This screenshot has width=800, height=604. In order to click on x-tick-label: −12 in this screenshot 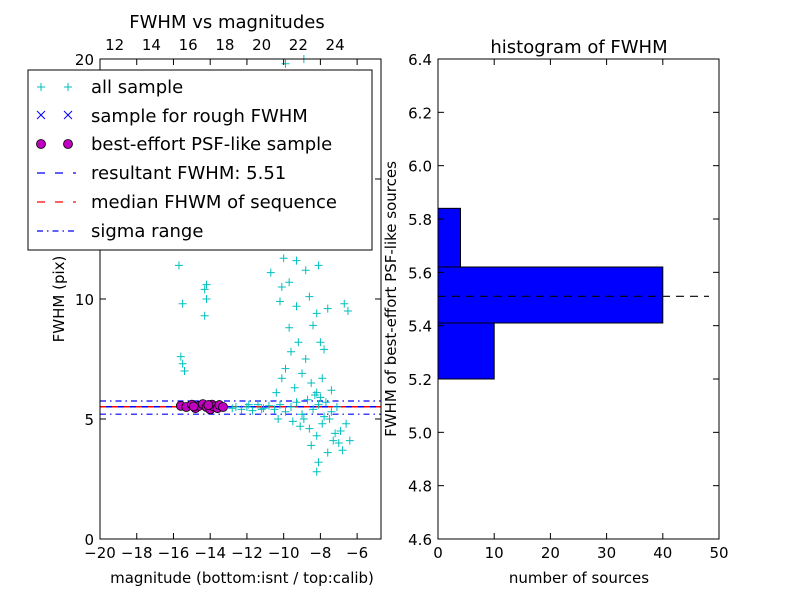, I will do `click(247, 553)`.